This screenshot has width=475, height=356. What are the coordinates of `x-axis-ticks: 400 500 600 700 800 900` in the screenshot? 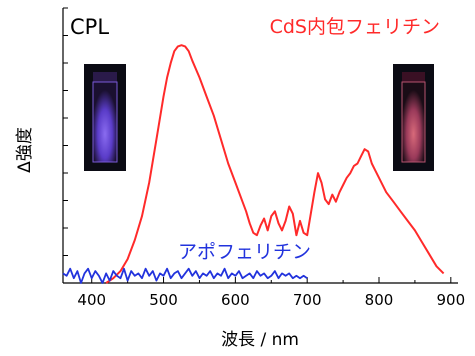 It's located at (271, 293).